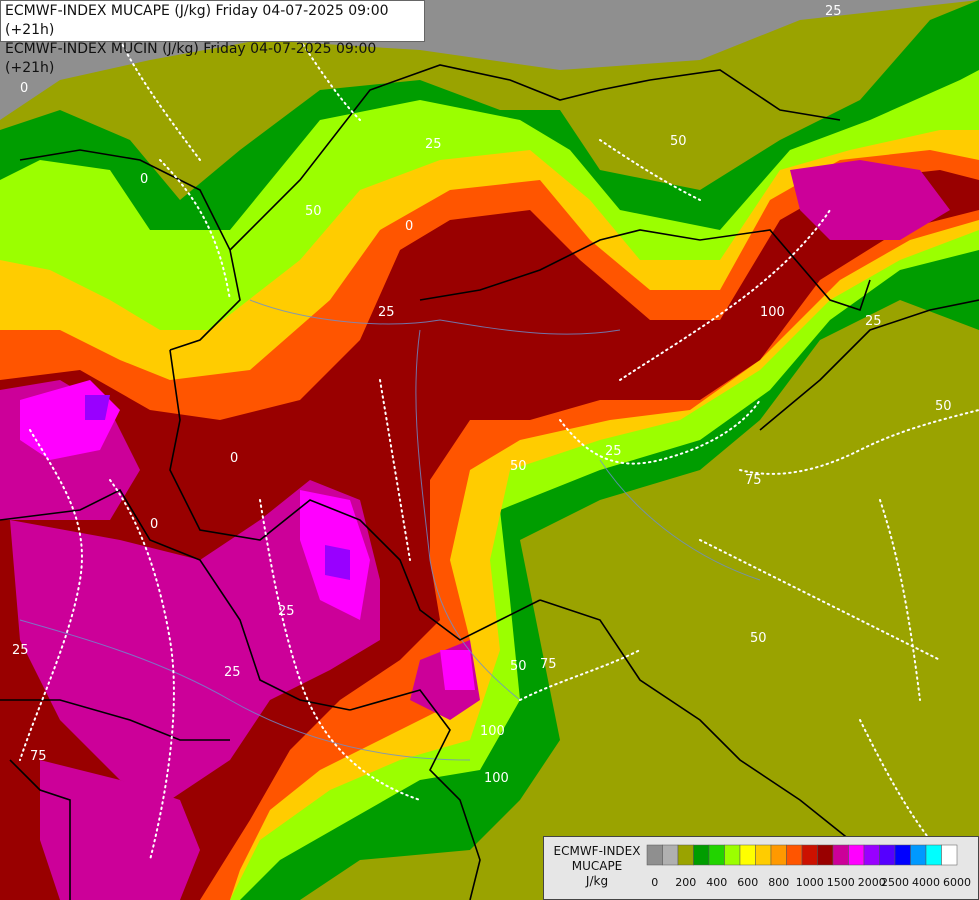 This screenshot has width=979, height=900. Describe the element at coordinates (716, 882) in the screenshot. I see `legend-tick-label: 400` at that location.